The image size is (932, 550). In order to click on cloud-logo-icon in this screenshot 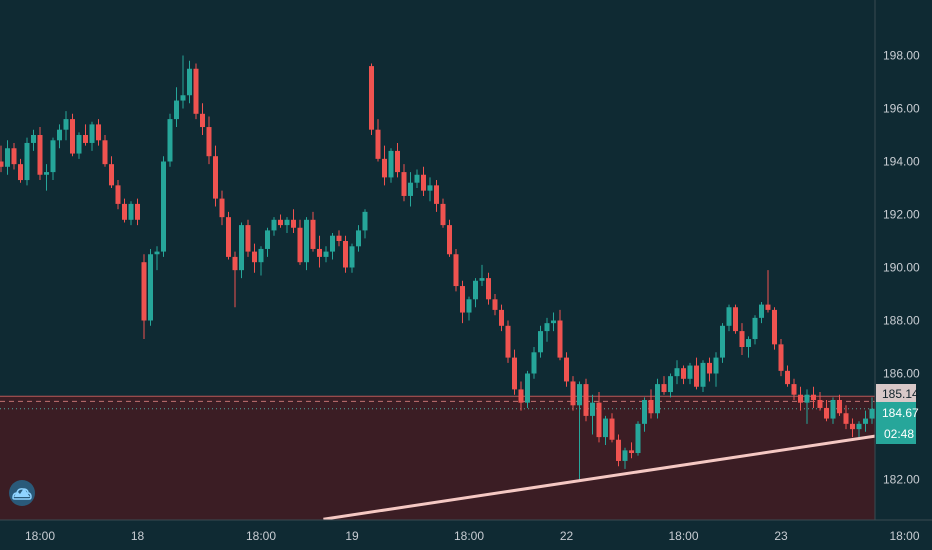, I will do `click(22, 493)`.